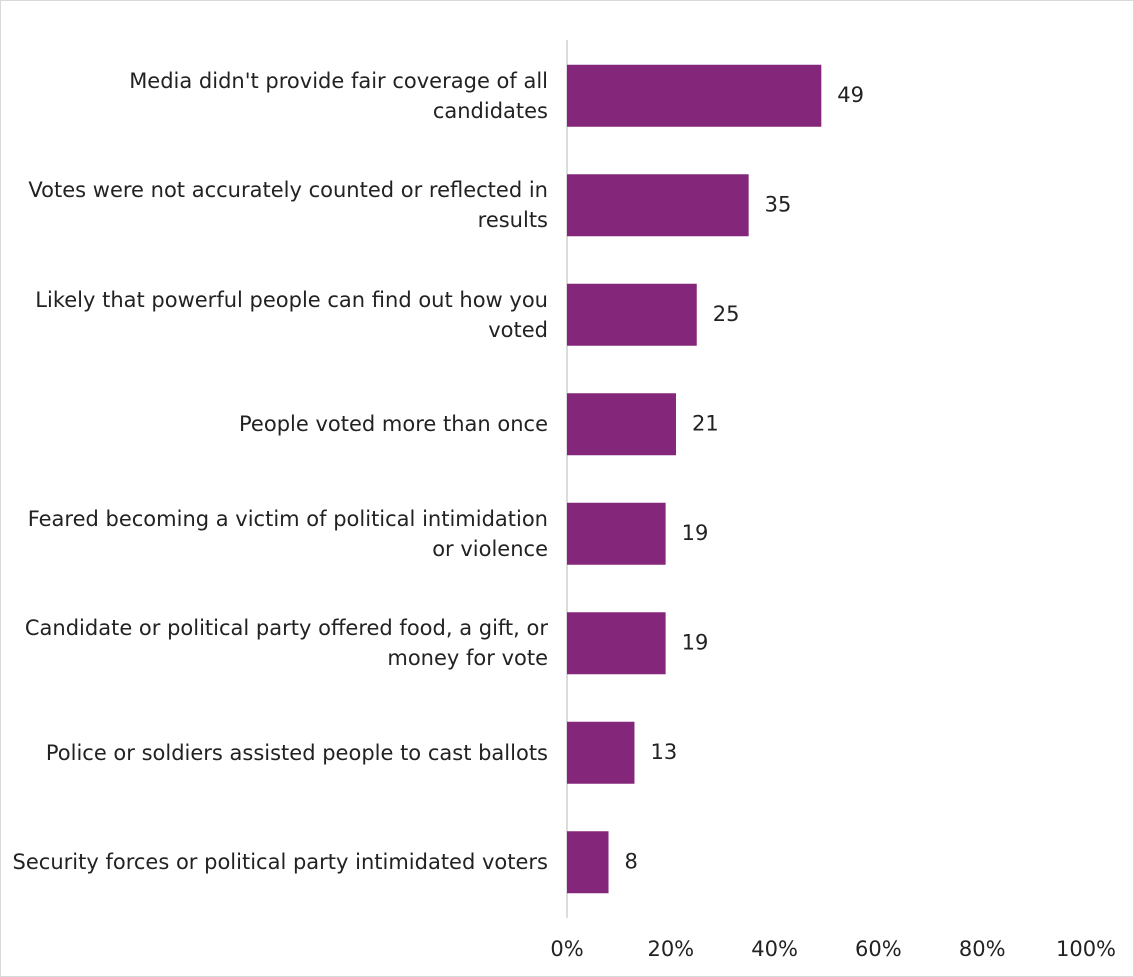 This screenshot has width=1134, height=977. Describe the element at coordinates (1086, 949) in the screenshot. I see `x-tick-label: 100%` at that location.